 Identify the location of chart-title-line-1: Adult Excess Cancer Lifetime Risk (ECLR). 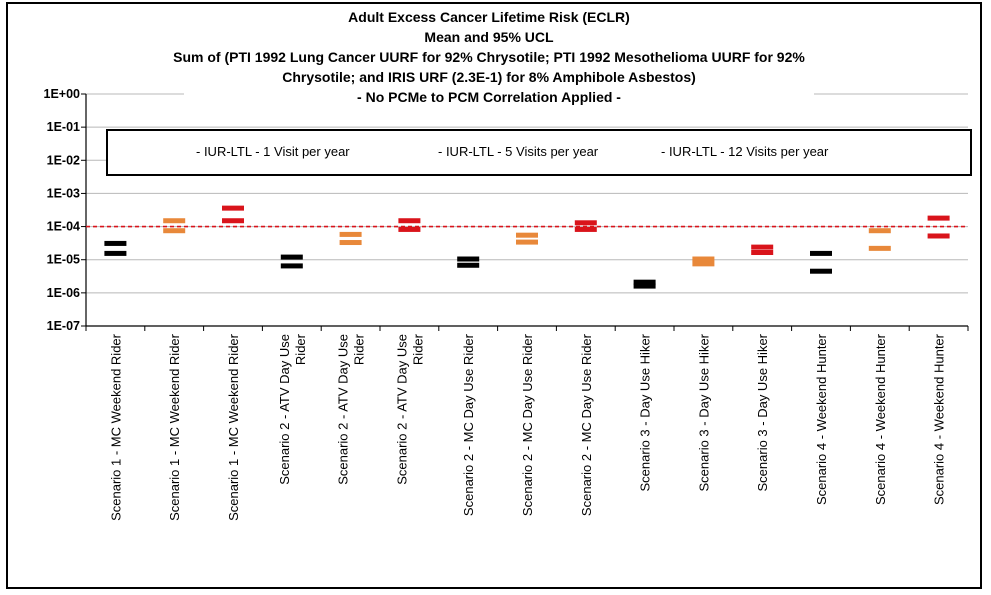
(489, 17).